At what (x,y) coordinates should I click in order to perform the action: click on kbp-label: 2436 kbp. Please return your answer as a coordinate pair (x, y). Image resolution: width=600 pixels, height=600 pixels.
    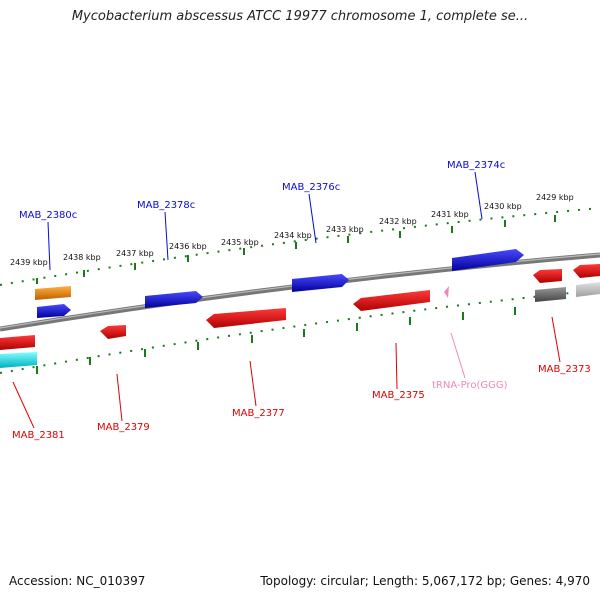
    Looking at the image, I should click on (188, 246).